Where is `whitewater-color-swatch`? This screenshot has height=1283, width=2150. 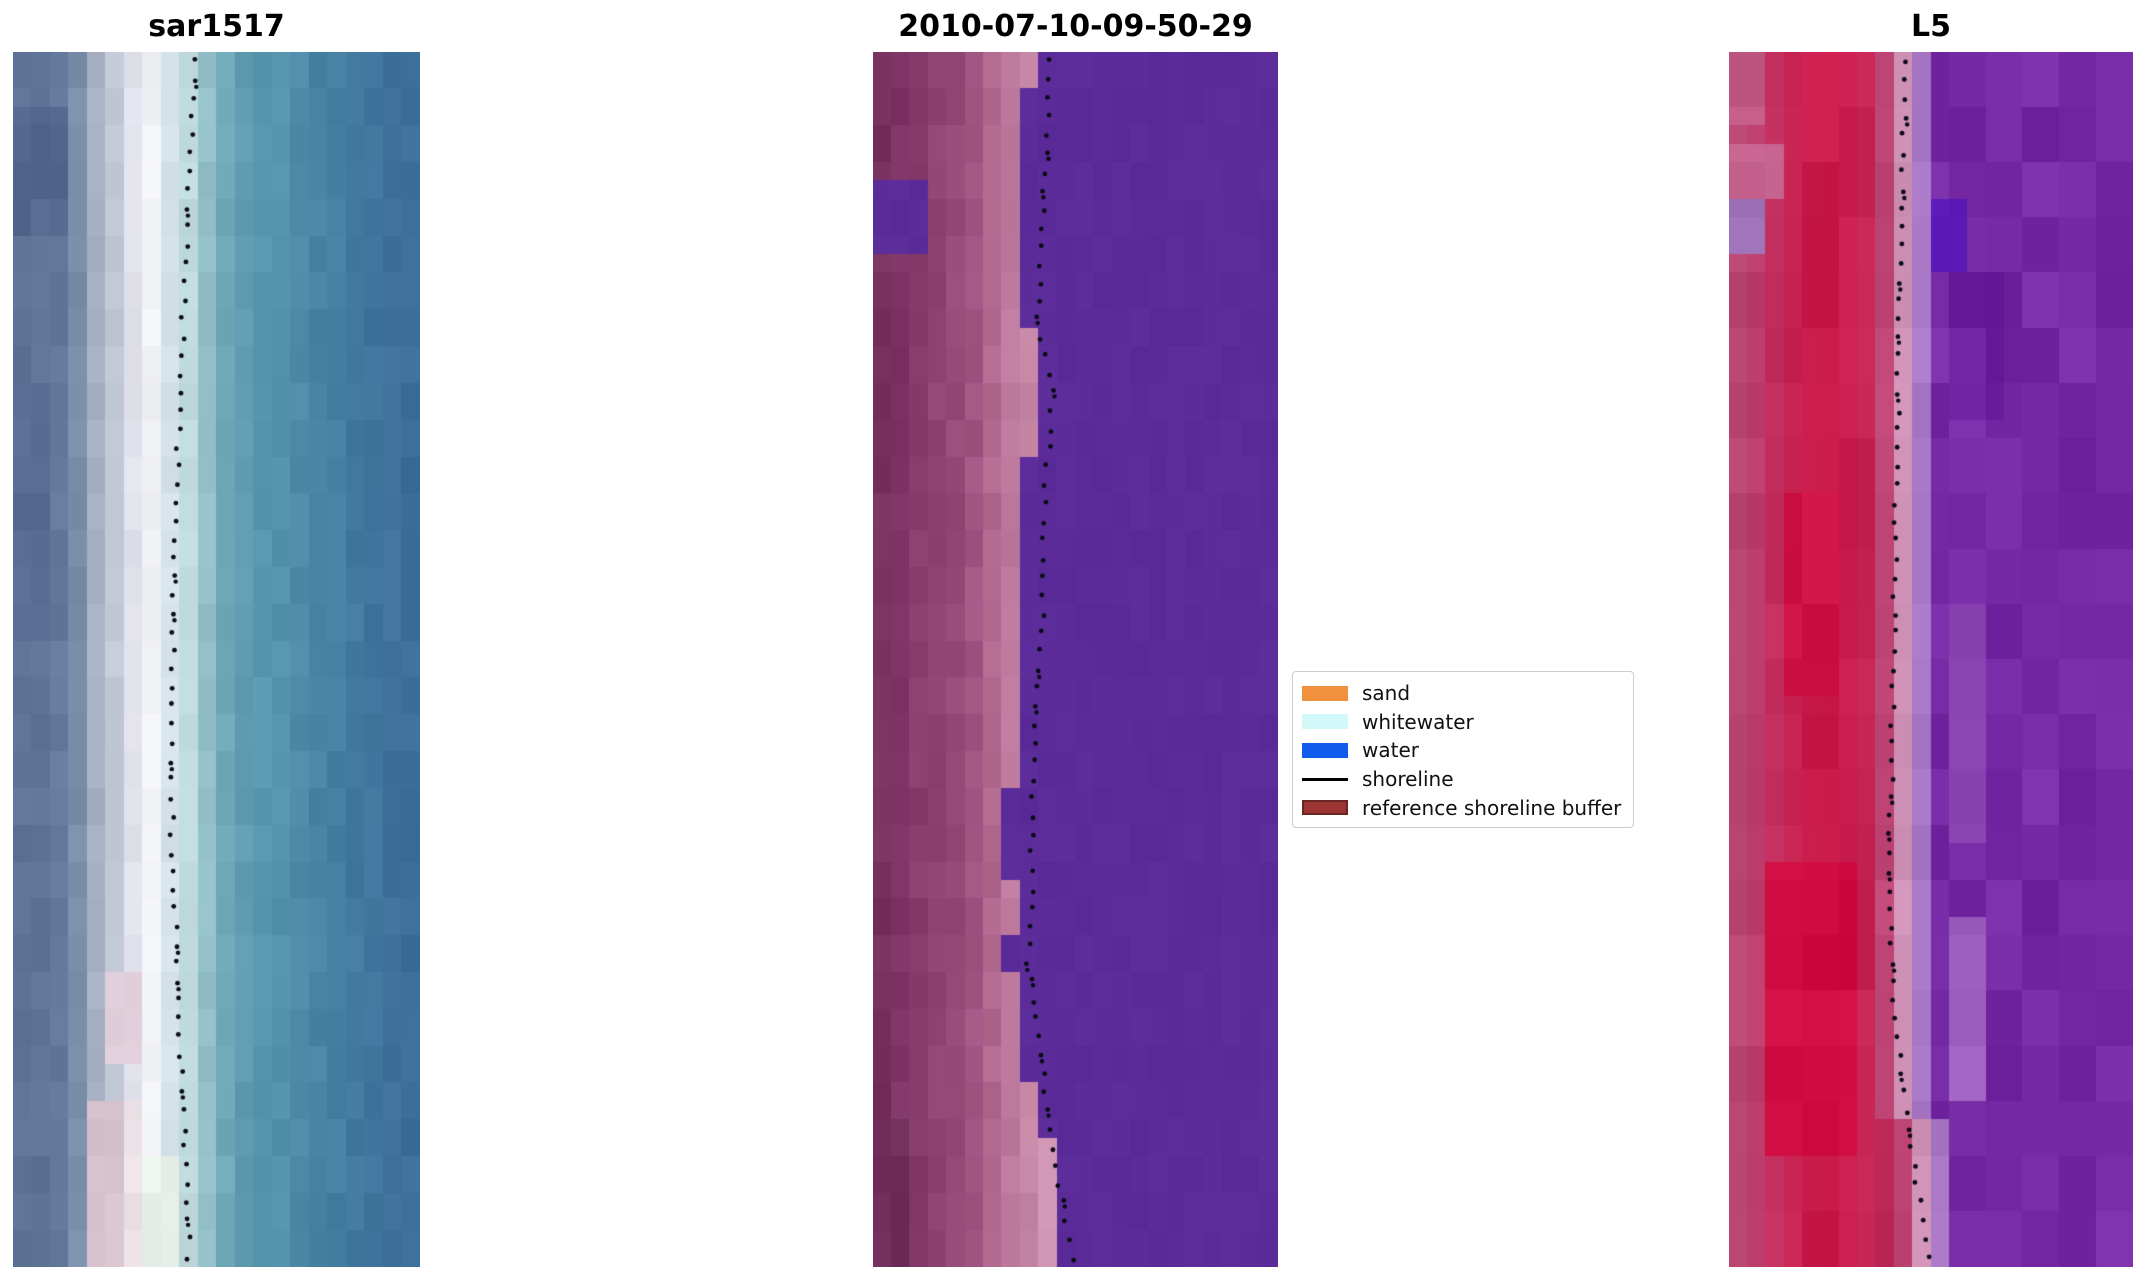
whitewater-color-swatch is located at coordinates (1325, 722).